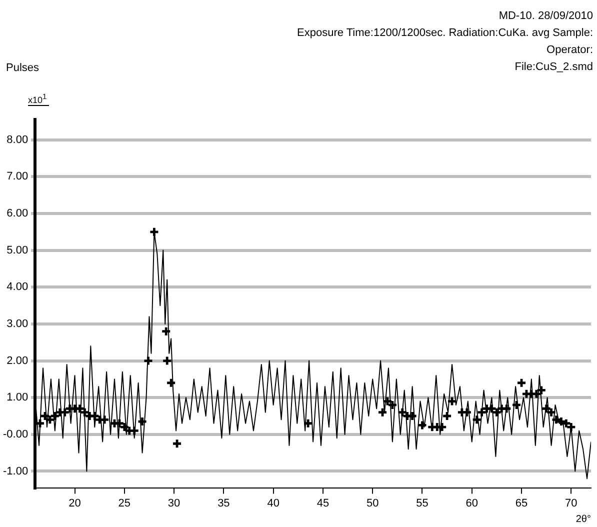  Describe the element at coordinates (545, 16) in the screenshot. I see `text: MD-10. 28/09/2010` at that location.